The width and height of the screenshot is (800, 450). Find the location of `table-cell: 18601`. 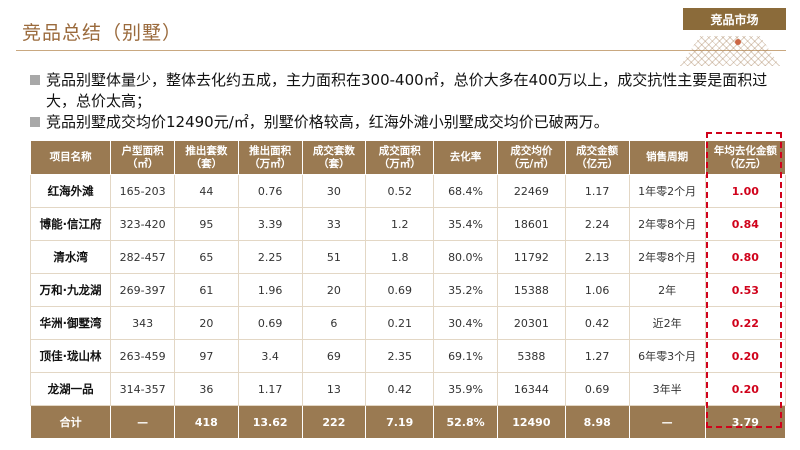

table-cell: 18601 is located at coordinates (531, 224).